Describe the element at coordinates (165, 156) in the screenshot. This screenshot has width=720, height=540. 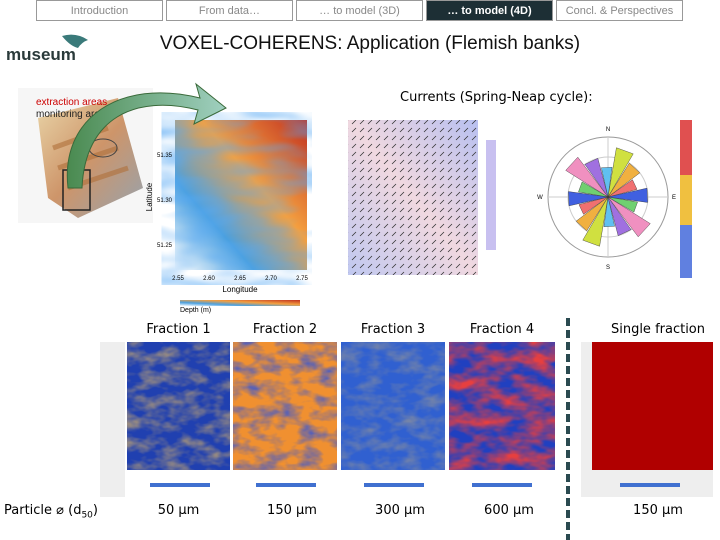
I see `y-tick-label: 51.35` at that location.